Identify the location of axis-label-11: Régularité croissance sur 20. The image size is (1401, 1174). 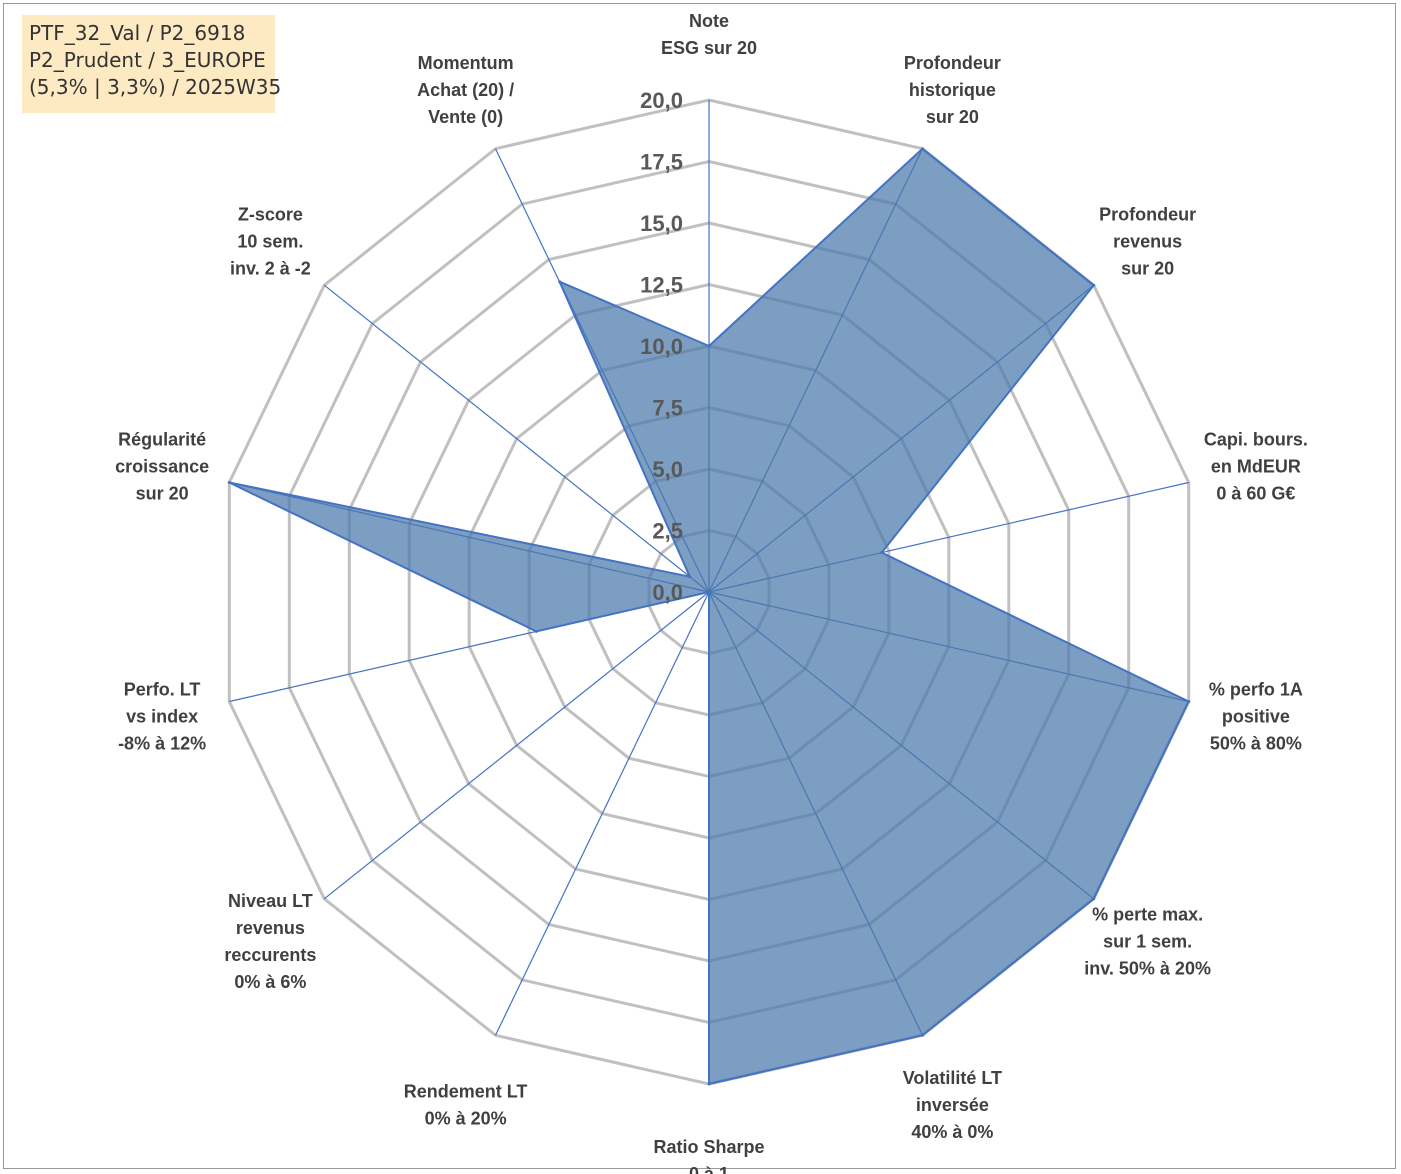
(162, 467).